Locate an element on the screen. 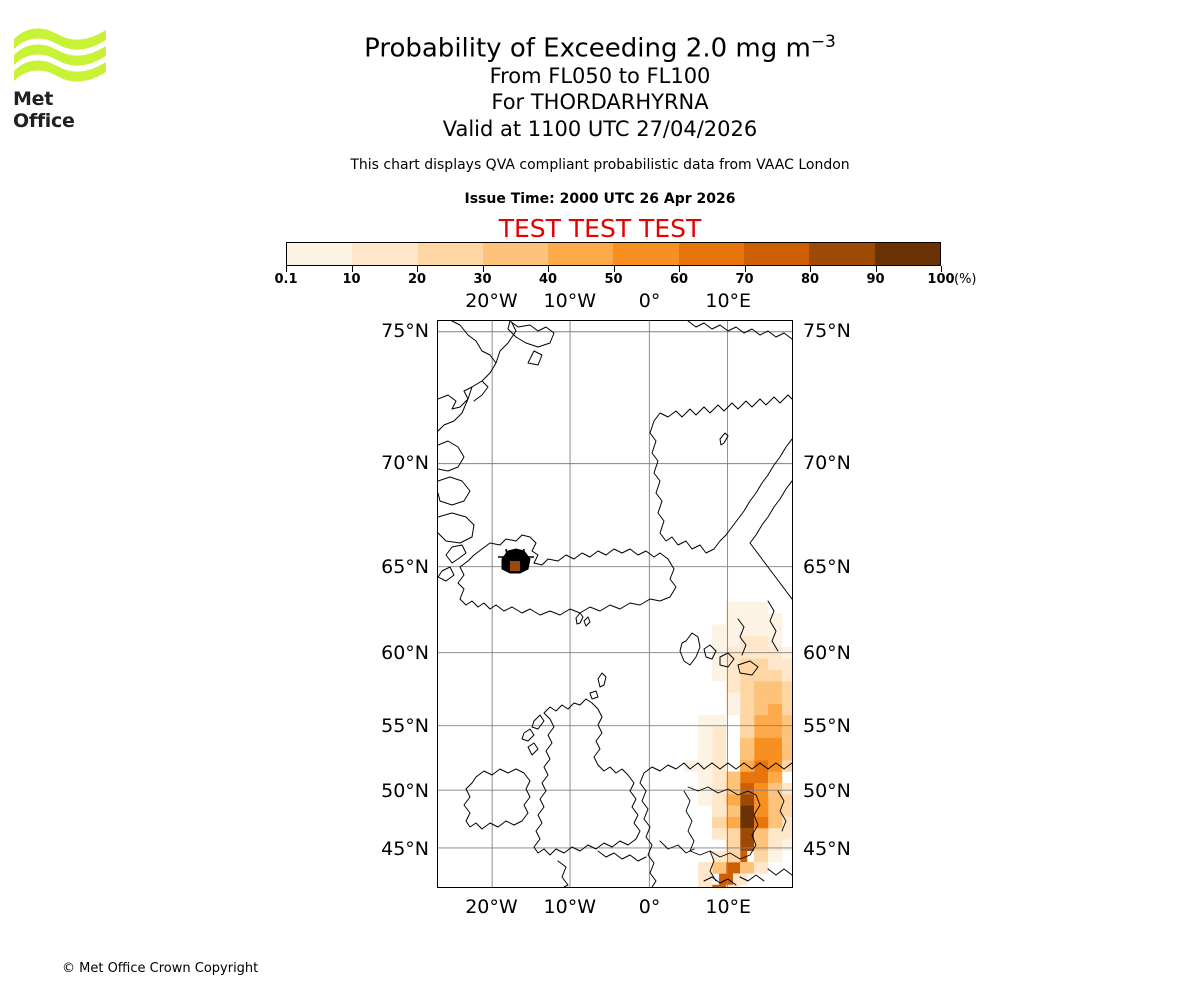 This screenshot has width=1200, height=1000. met-office-wordmark: Met Office is located at coordinates (44, 110).